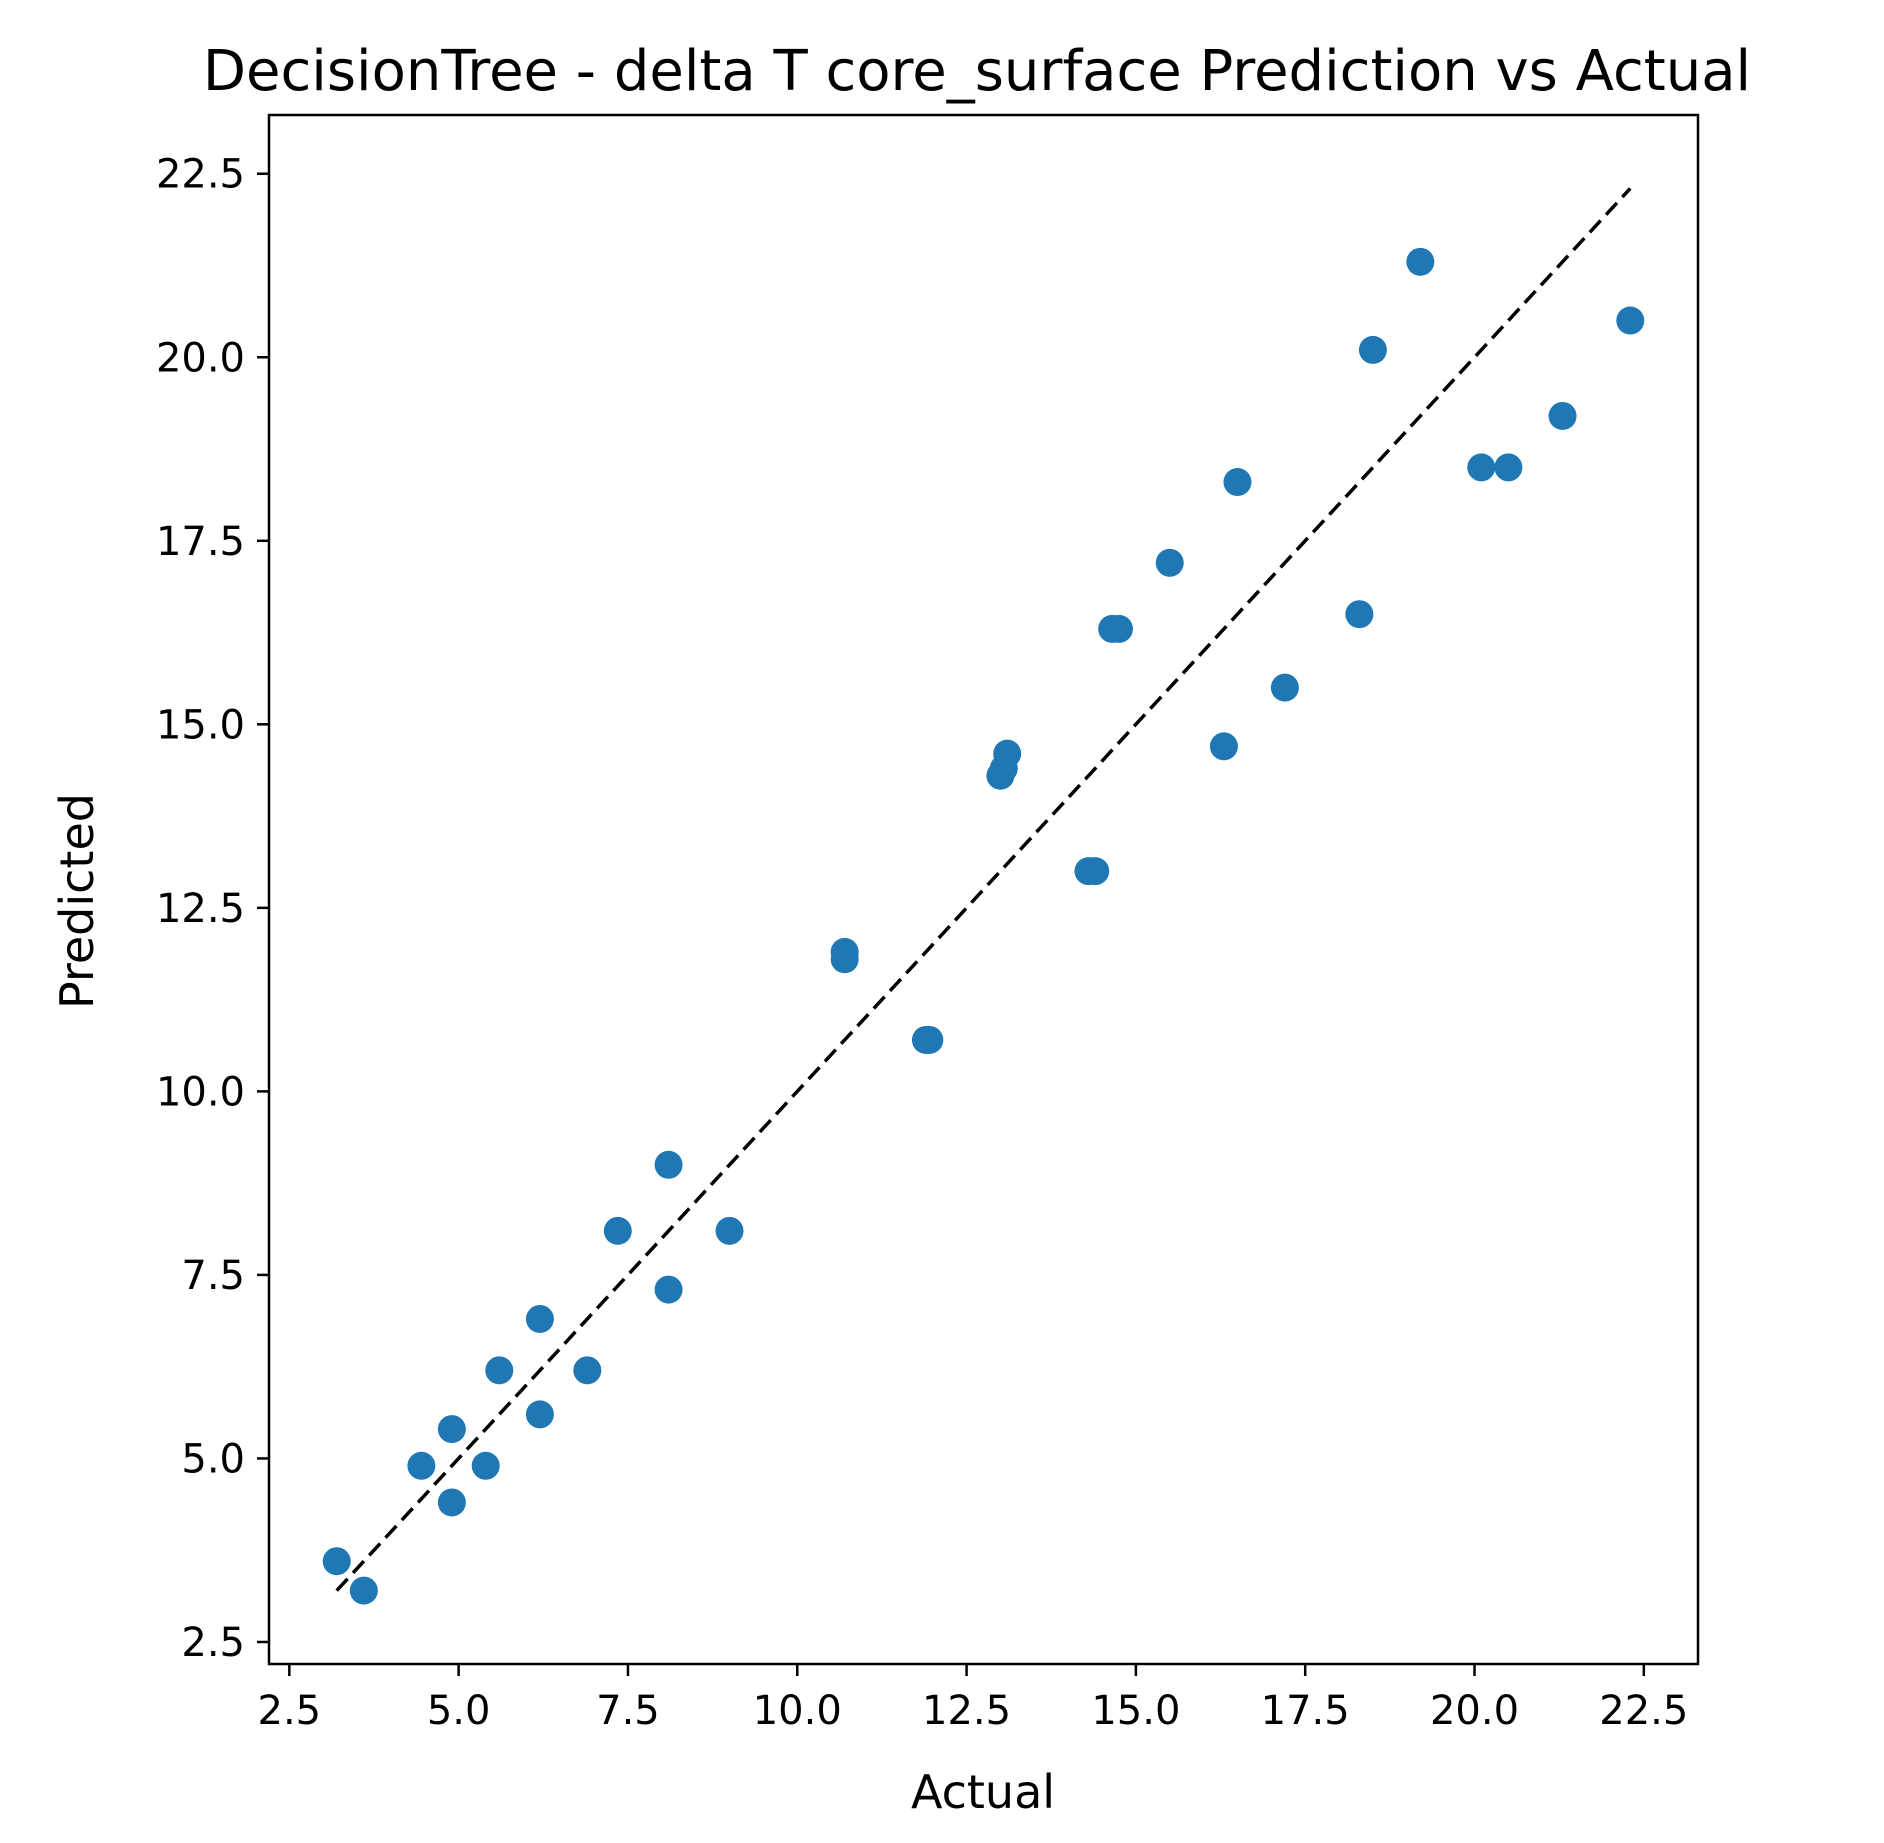 This screenshot has height=1843, width=1884. Describe the element at coordinates (200, 542) in the screenshot. I see `y-tick-label: 17.5` at that location.